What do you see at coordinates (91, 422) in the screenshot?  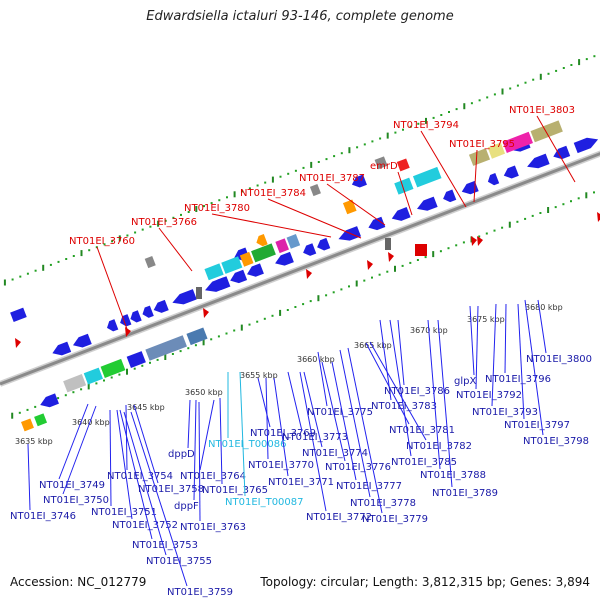 I see `ruler-label: 3640 kbp` at bounding box center [91, 422].